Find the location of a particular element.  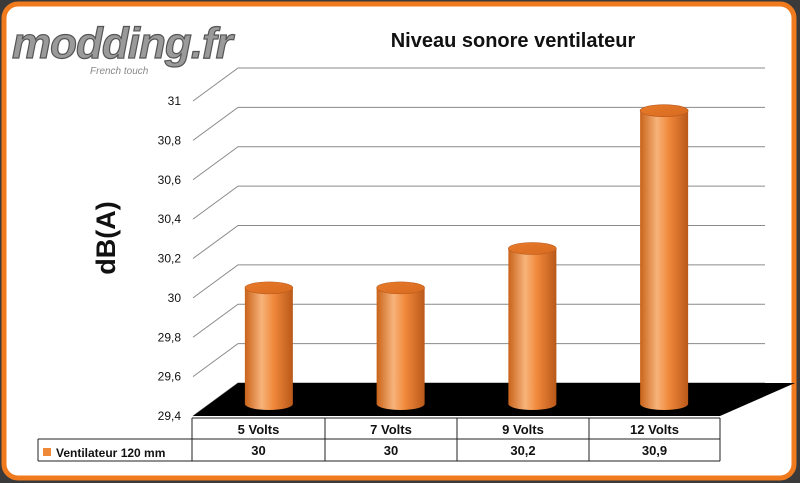

table-category-label: 7 Volts is located at coordinates (391, 429).